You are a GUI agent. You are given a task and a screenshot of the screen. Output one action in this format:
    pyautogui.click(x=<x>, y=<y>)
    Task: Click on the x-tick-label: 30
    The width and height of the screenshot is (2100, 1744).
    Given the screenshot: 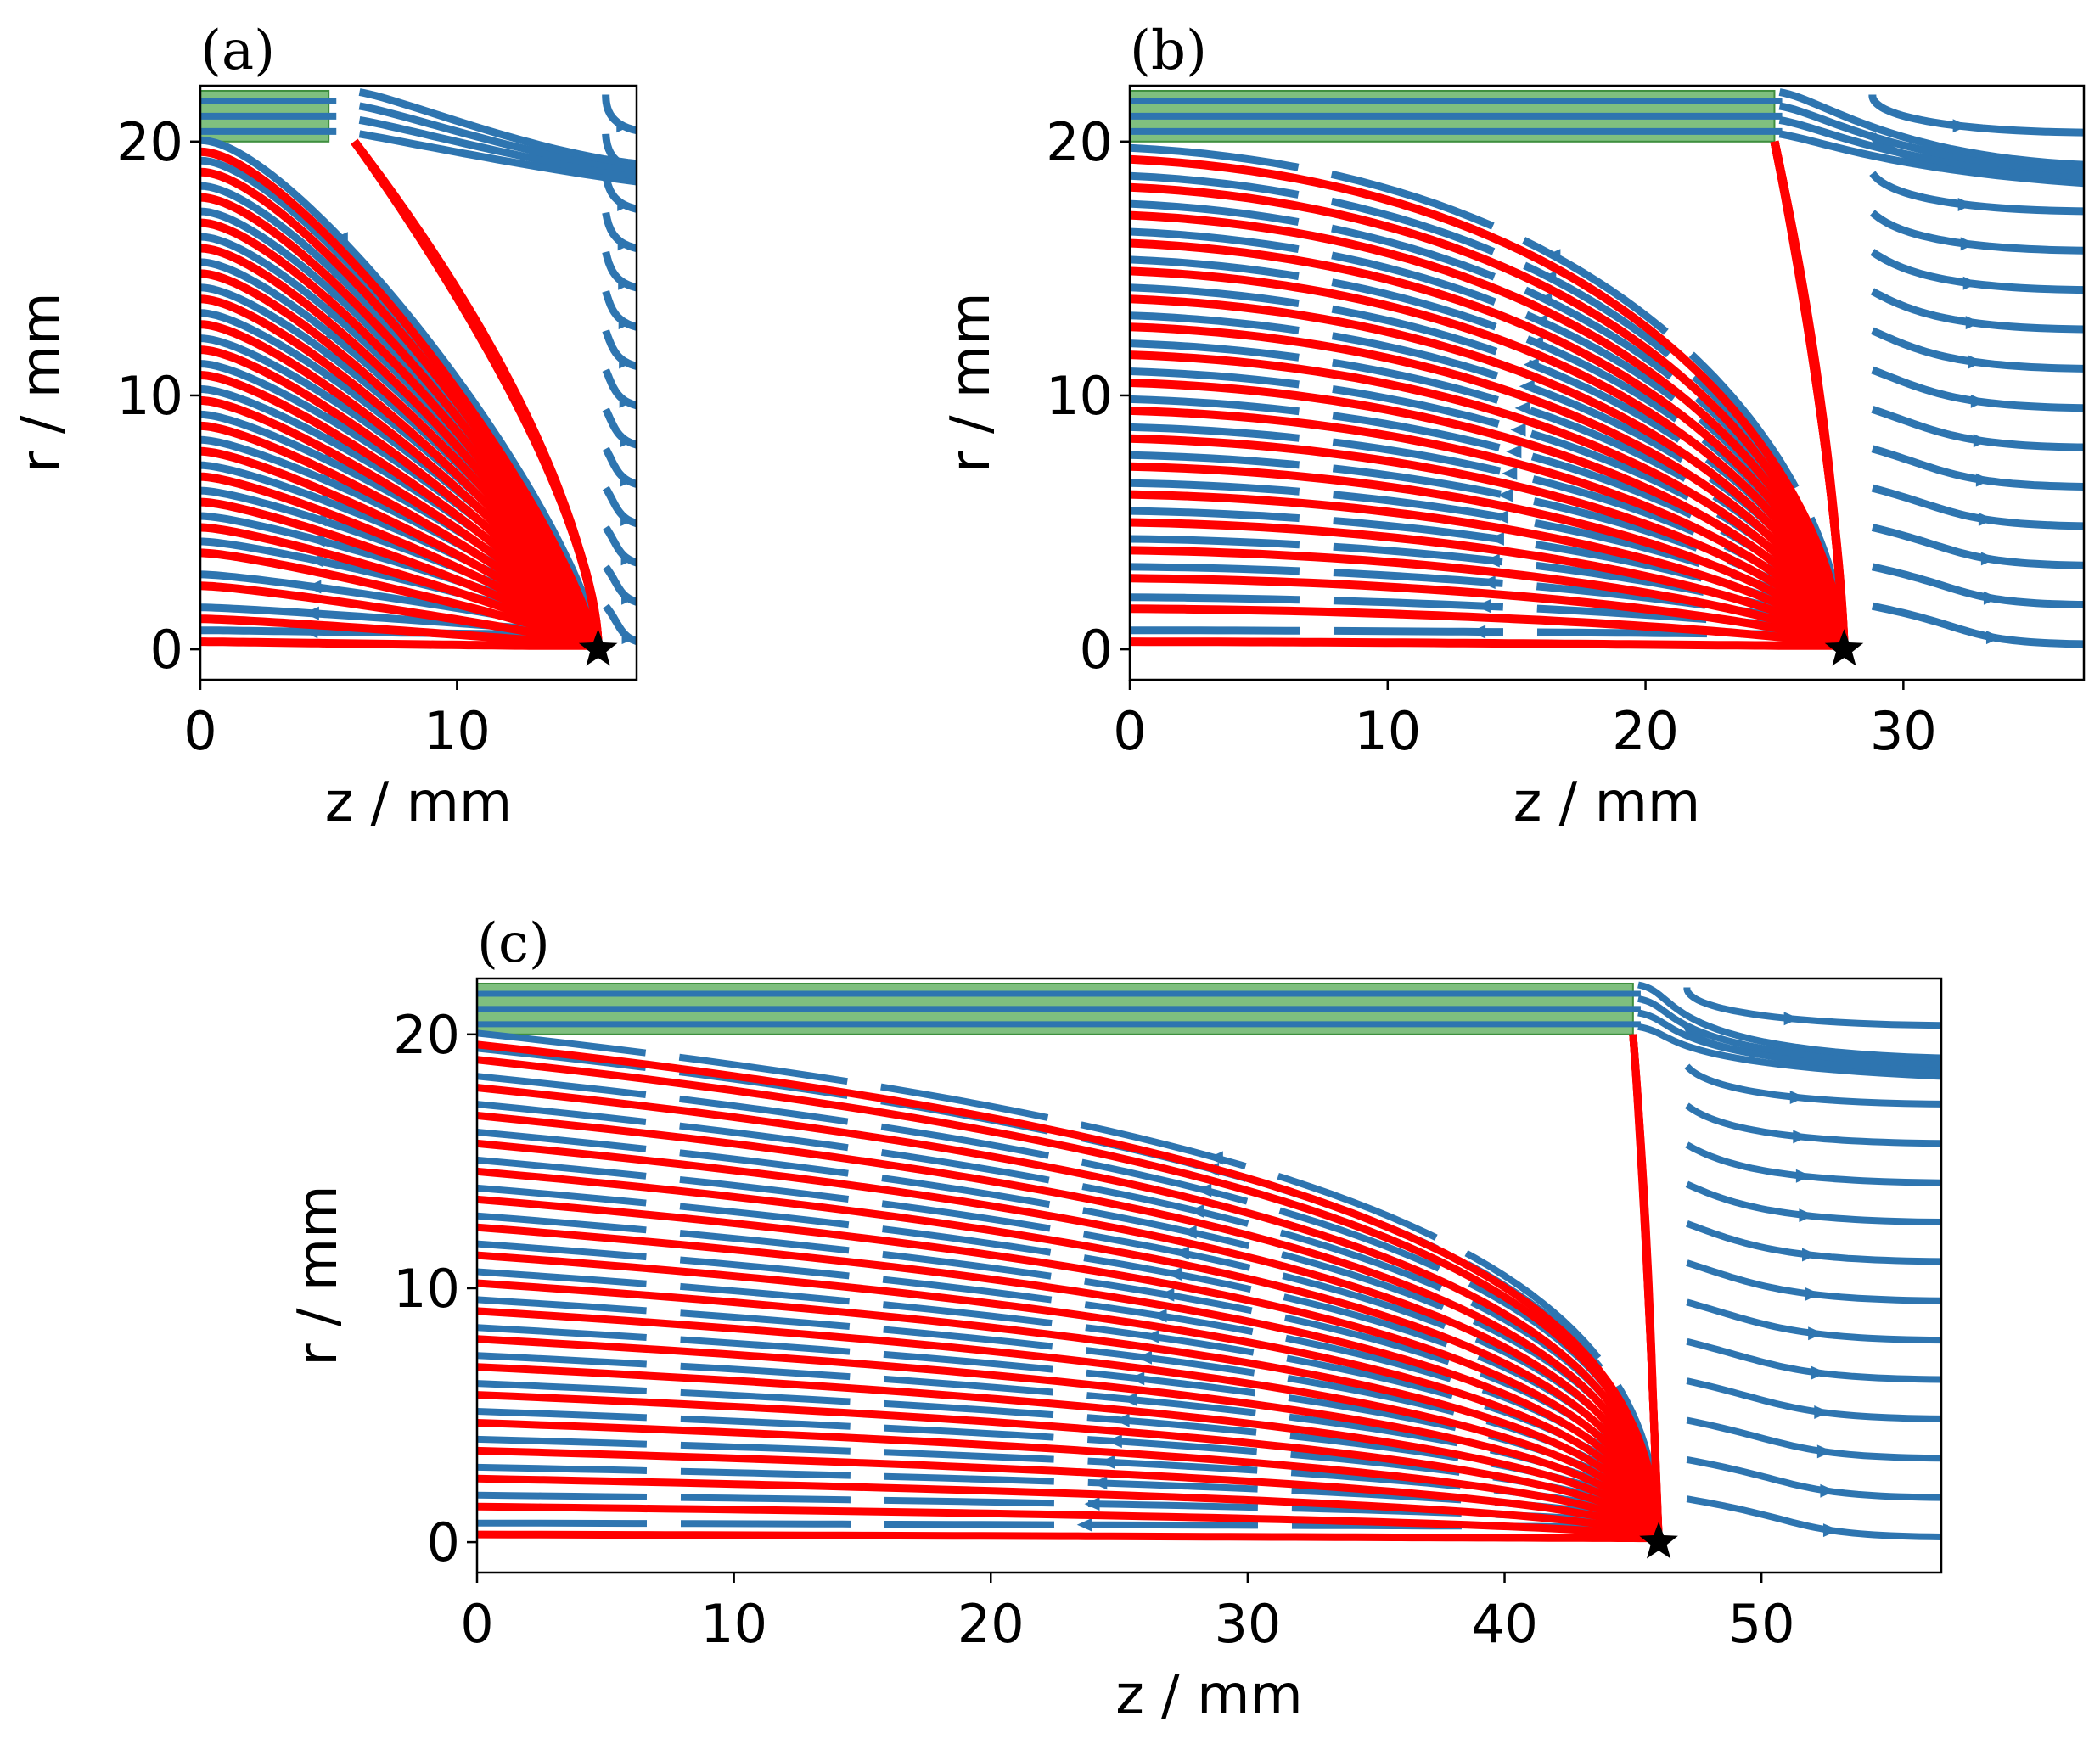 What is the action you would take?
    pyautogui.click(x=1247, y=1624)
    